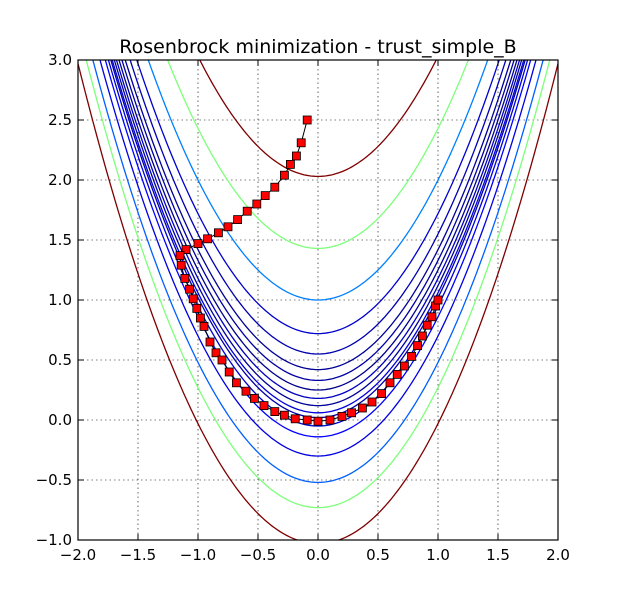 This screenshot has width=620, height=600. What do you see at coordinates (60, 180) in the screenshot?
I see `y-tick-label: 2.0` at bounding box center [60, 180].